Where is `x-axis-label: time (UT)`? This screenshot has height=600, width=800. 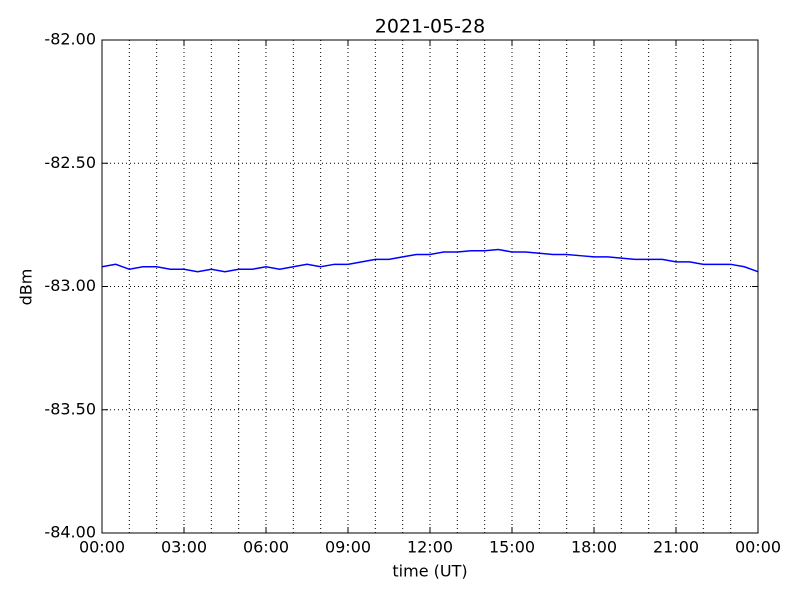
x-axis-label: time (UT) is located at coordinates (429, 571).